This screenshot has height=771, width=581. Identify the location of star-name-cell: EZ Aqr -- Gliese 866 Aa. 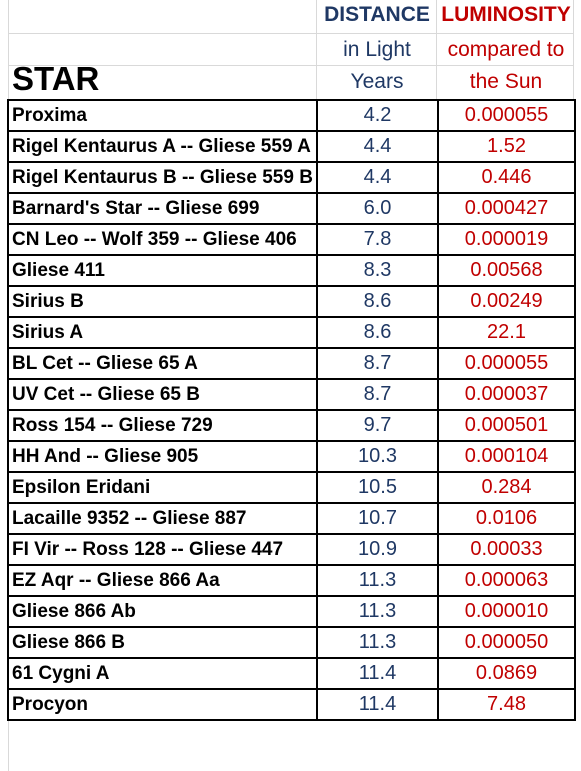
(162, 580).